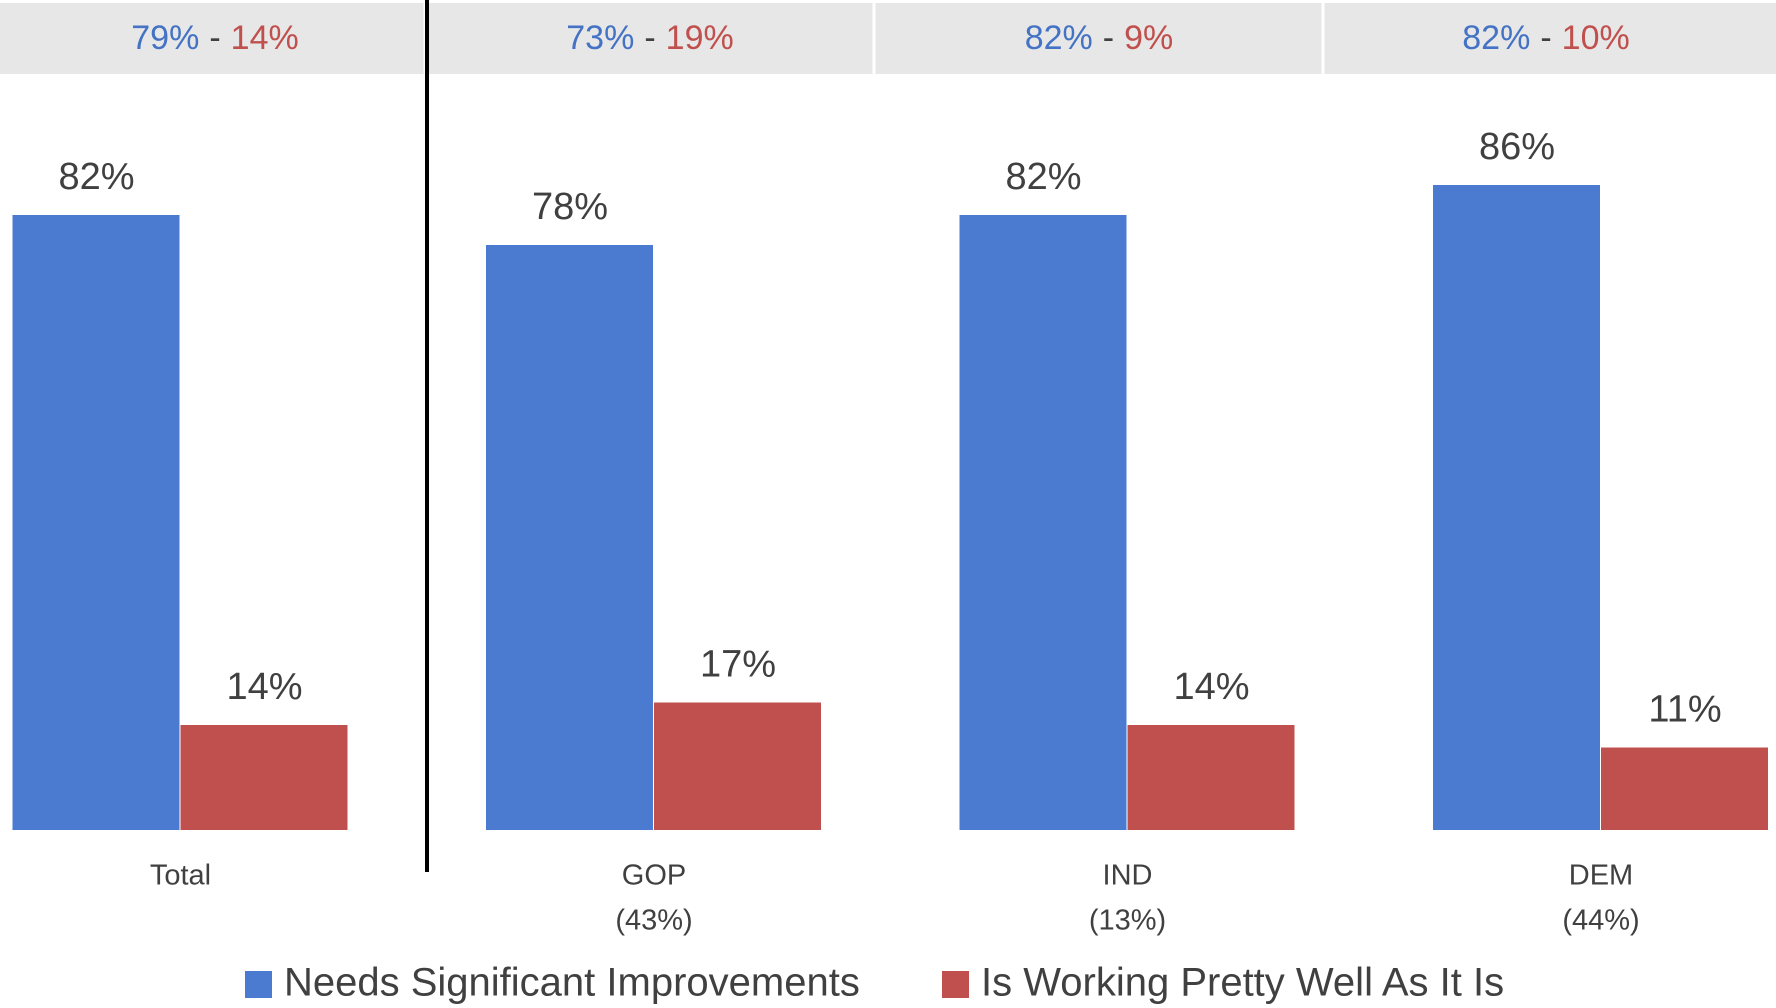  Describe the element at coordinates (653, 921) in the screenshot. I see `x-tick-note: (43%)` at that location.